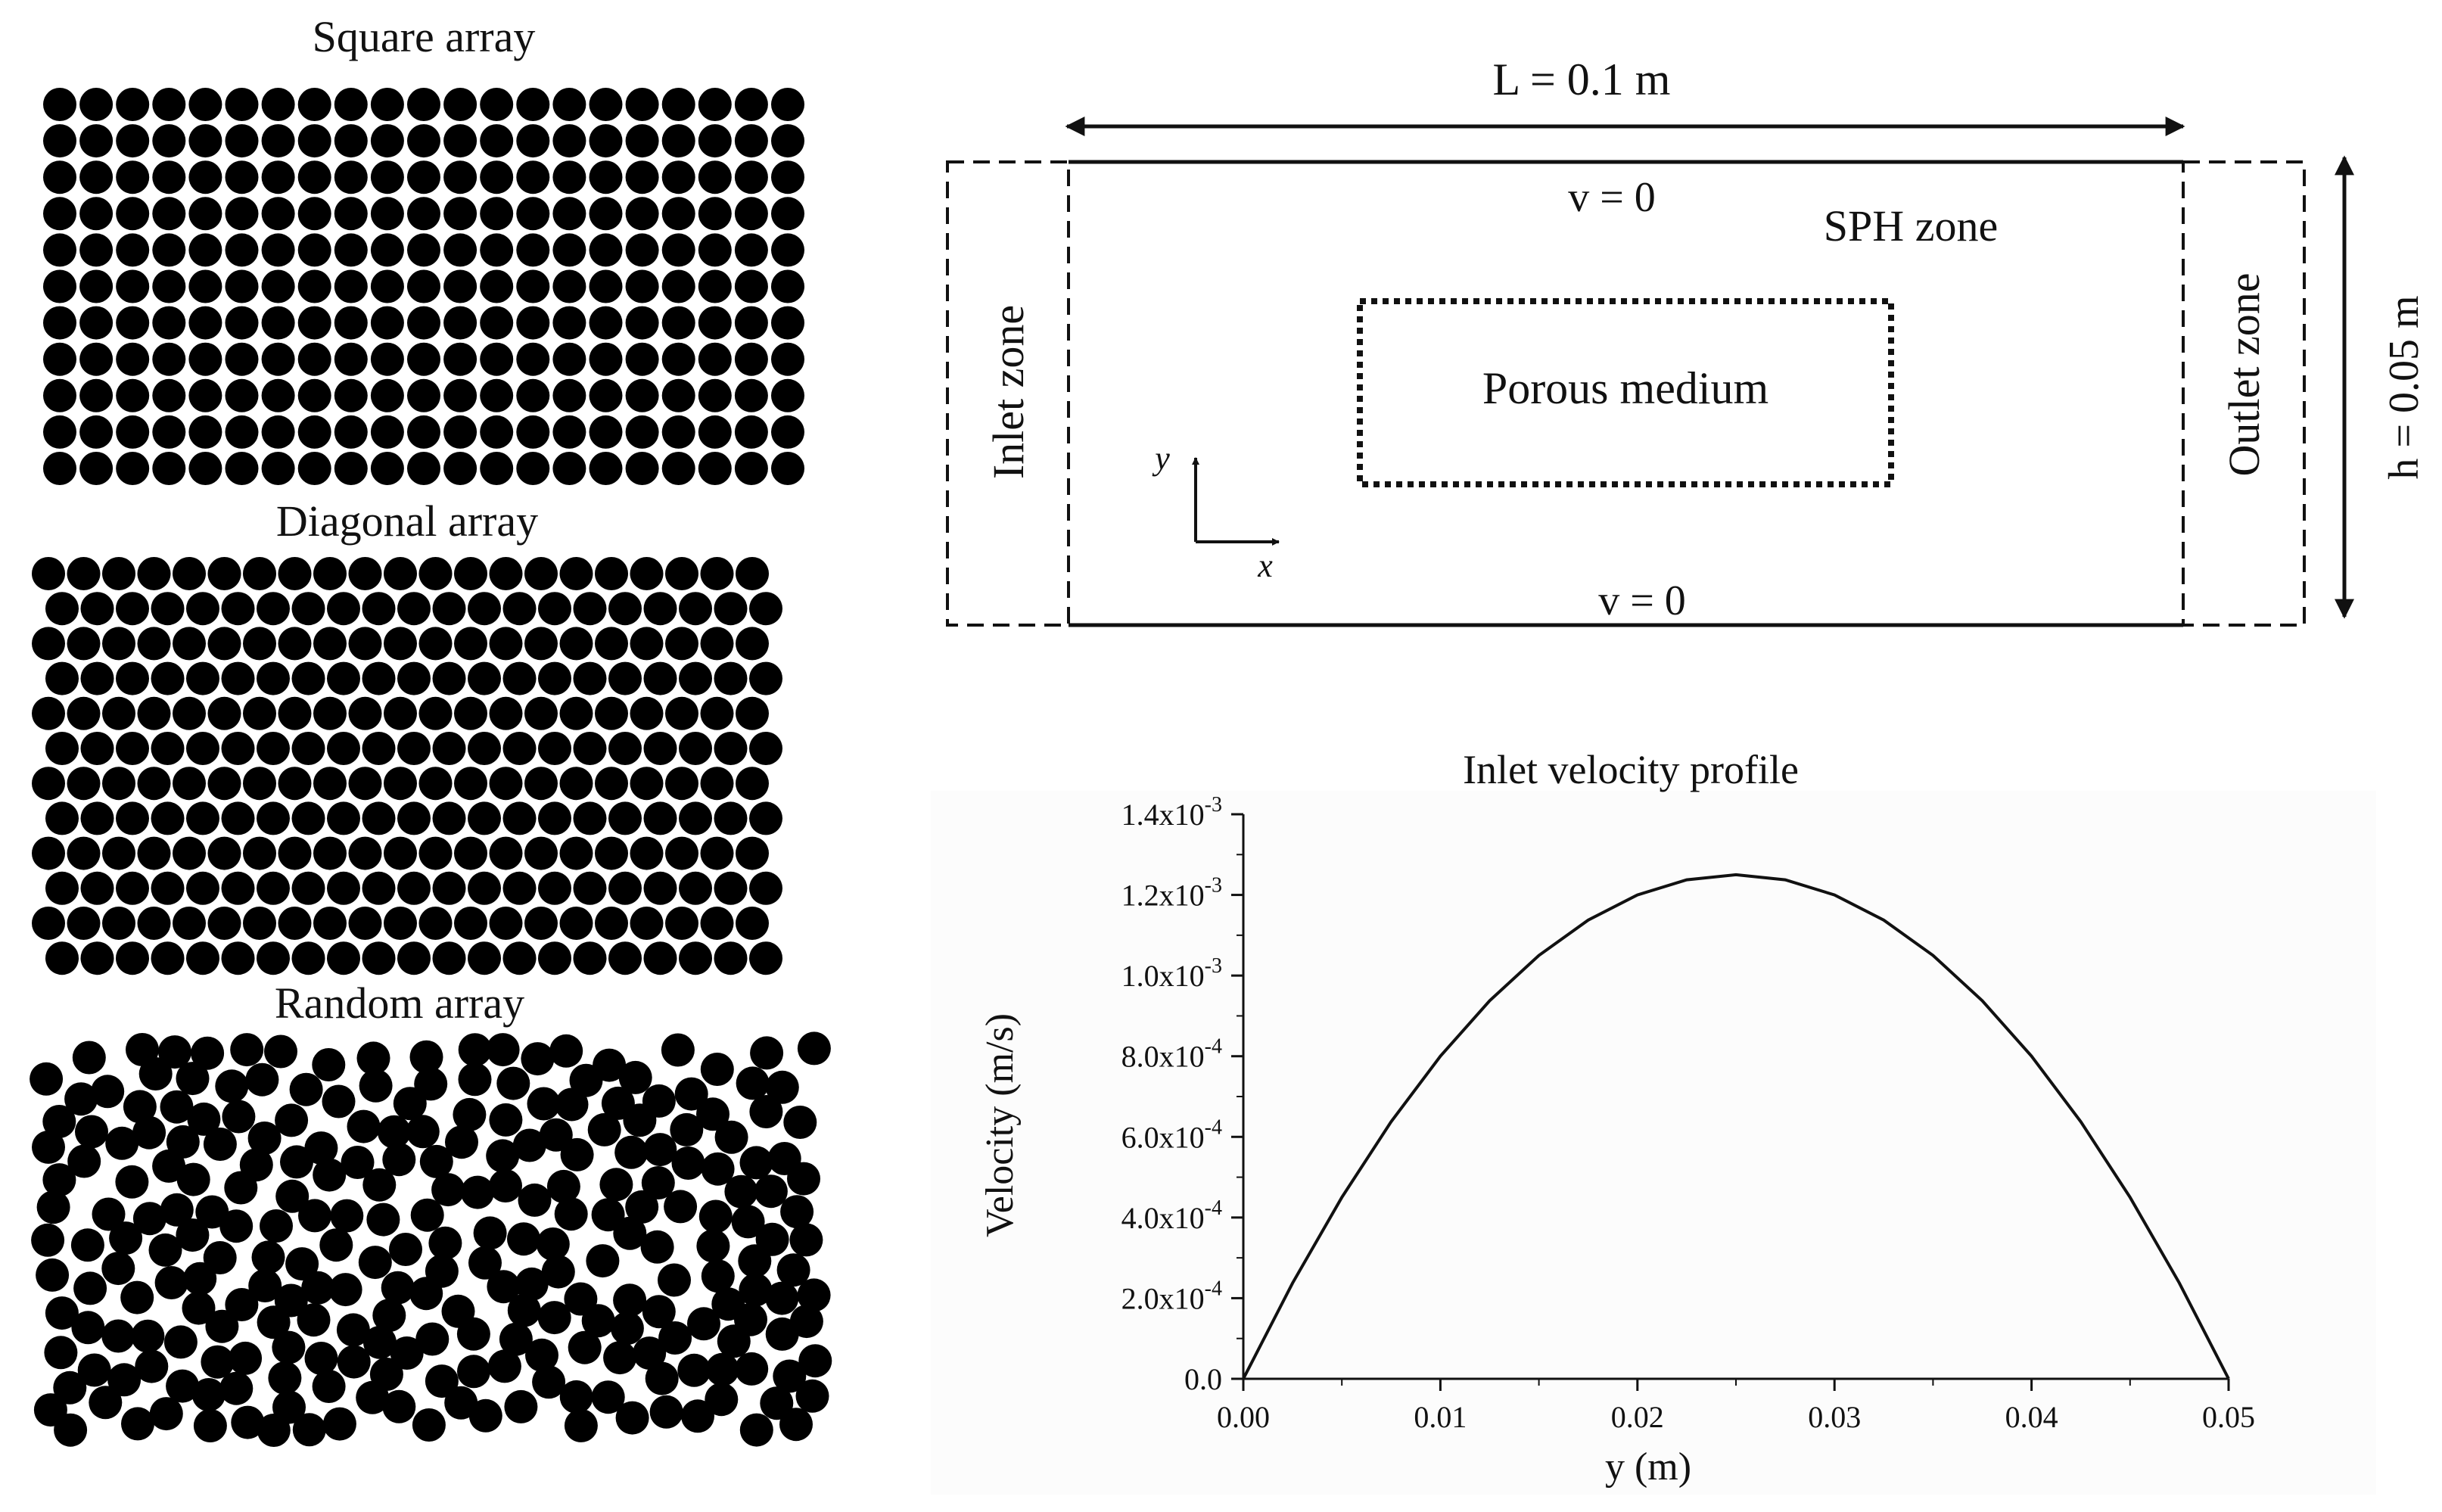 This screenshot has width=2442, height=1512. What do you see at coordinates (1637, 1417) in the screenshot?
I see `x-tick-label: 0.02` at bounding box center [1637, 1417].